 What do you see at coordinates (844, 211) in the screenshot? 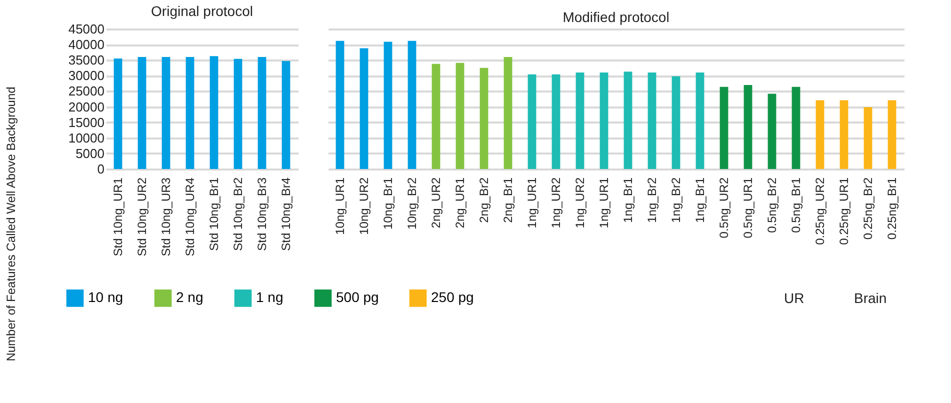
I see `x-tick-label: 0.25ng_UR1` at bounding box center [844, 211].